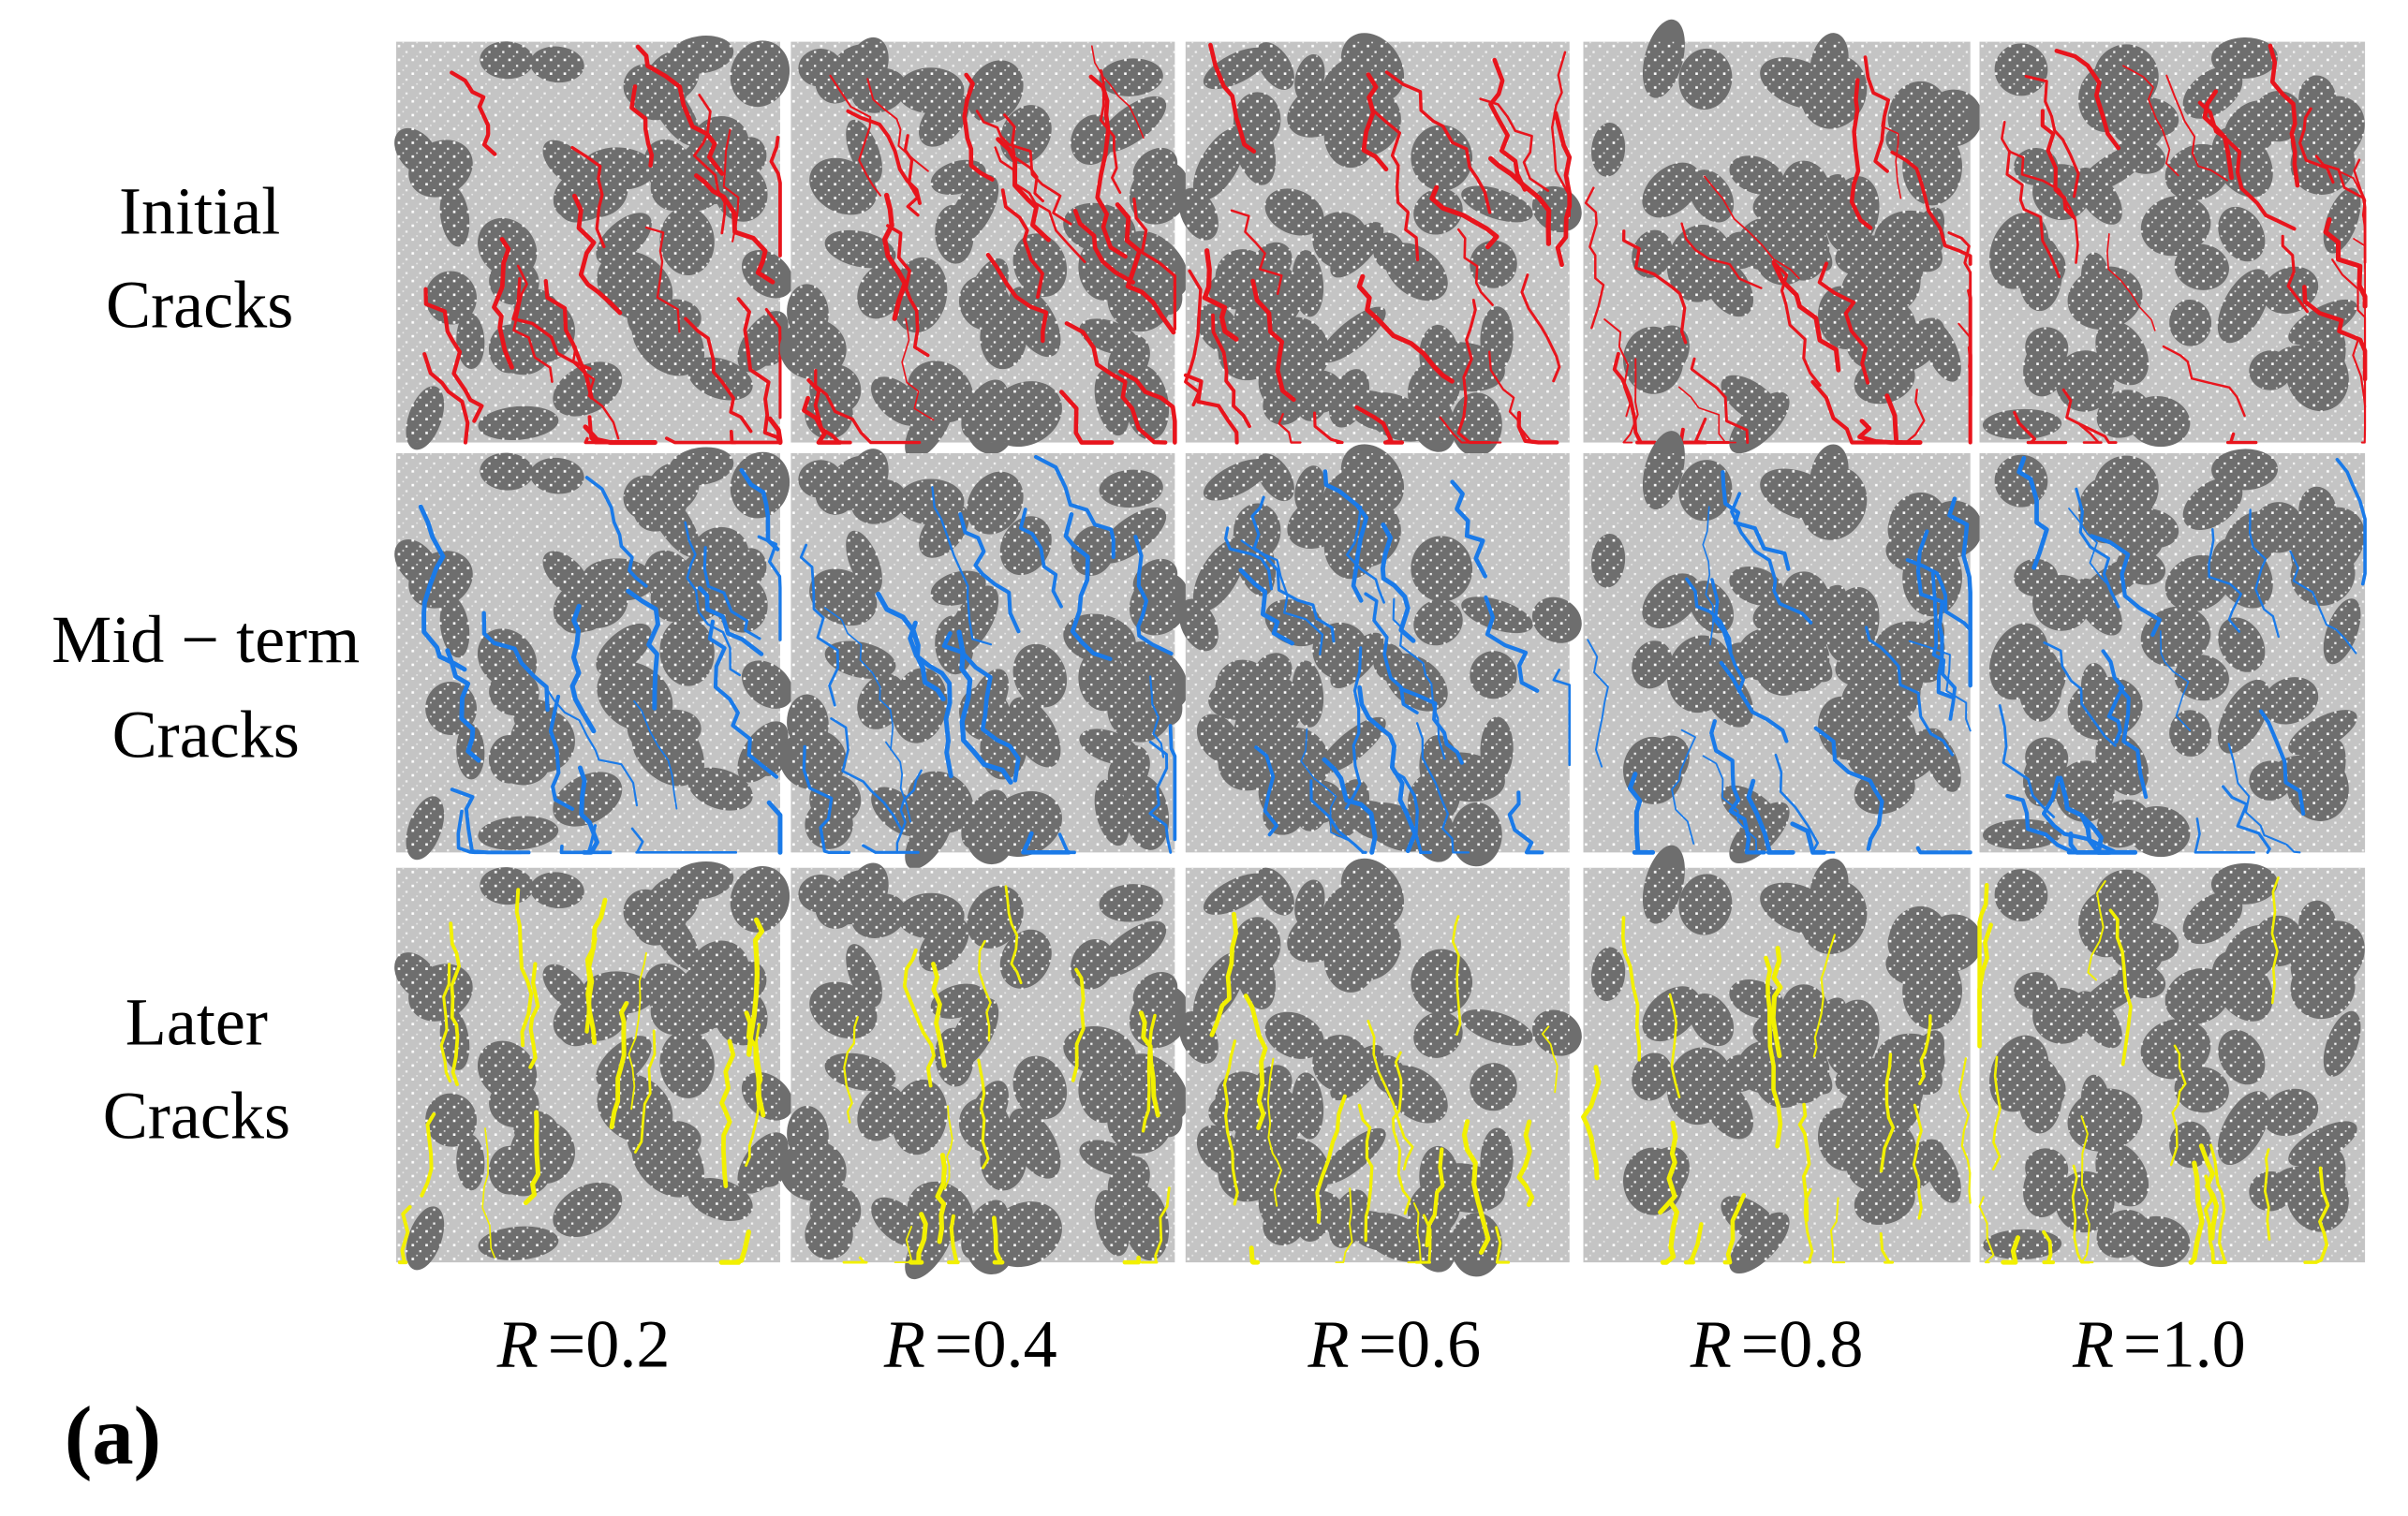  What do you see at coordinates (2159, 1344) in the screenshot?
I see `column-label: R =1.0` at bounding box center [2159, 1344].